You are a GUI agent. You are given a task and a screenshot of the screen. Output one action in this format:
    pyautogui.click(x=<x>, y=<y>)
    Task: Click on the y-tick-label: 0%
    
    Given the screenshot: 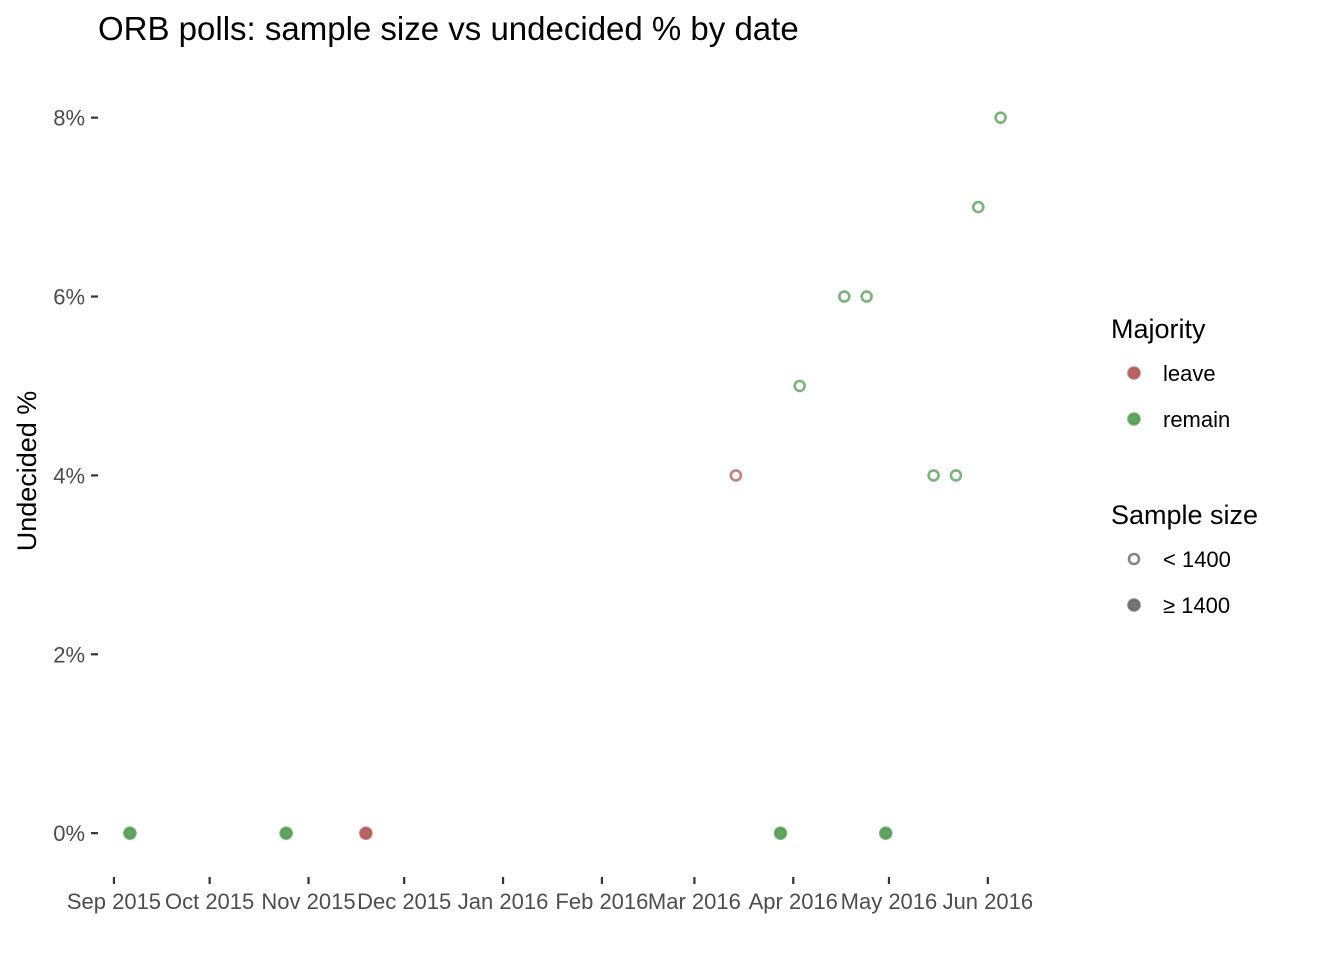 What is the action you would take?
    pyautogui.click(x=69, y=833)
    